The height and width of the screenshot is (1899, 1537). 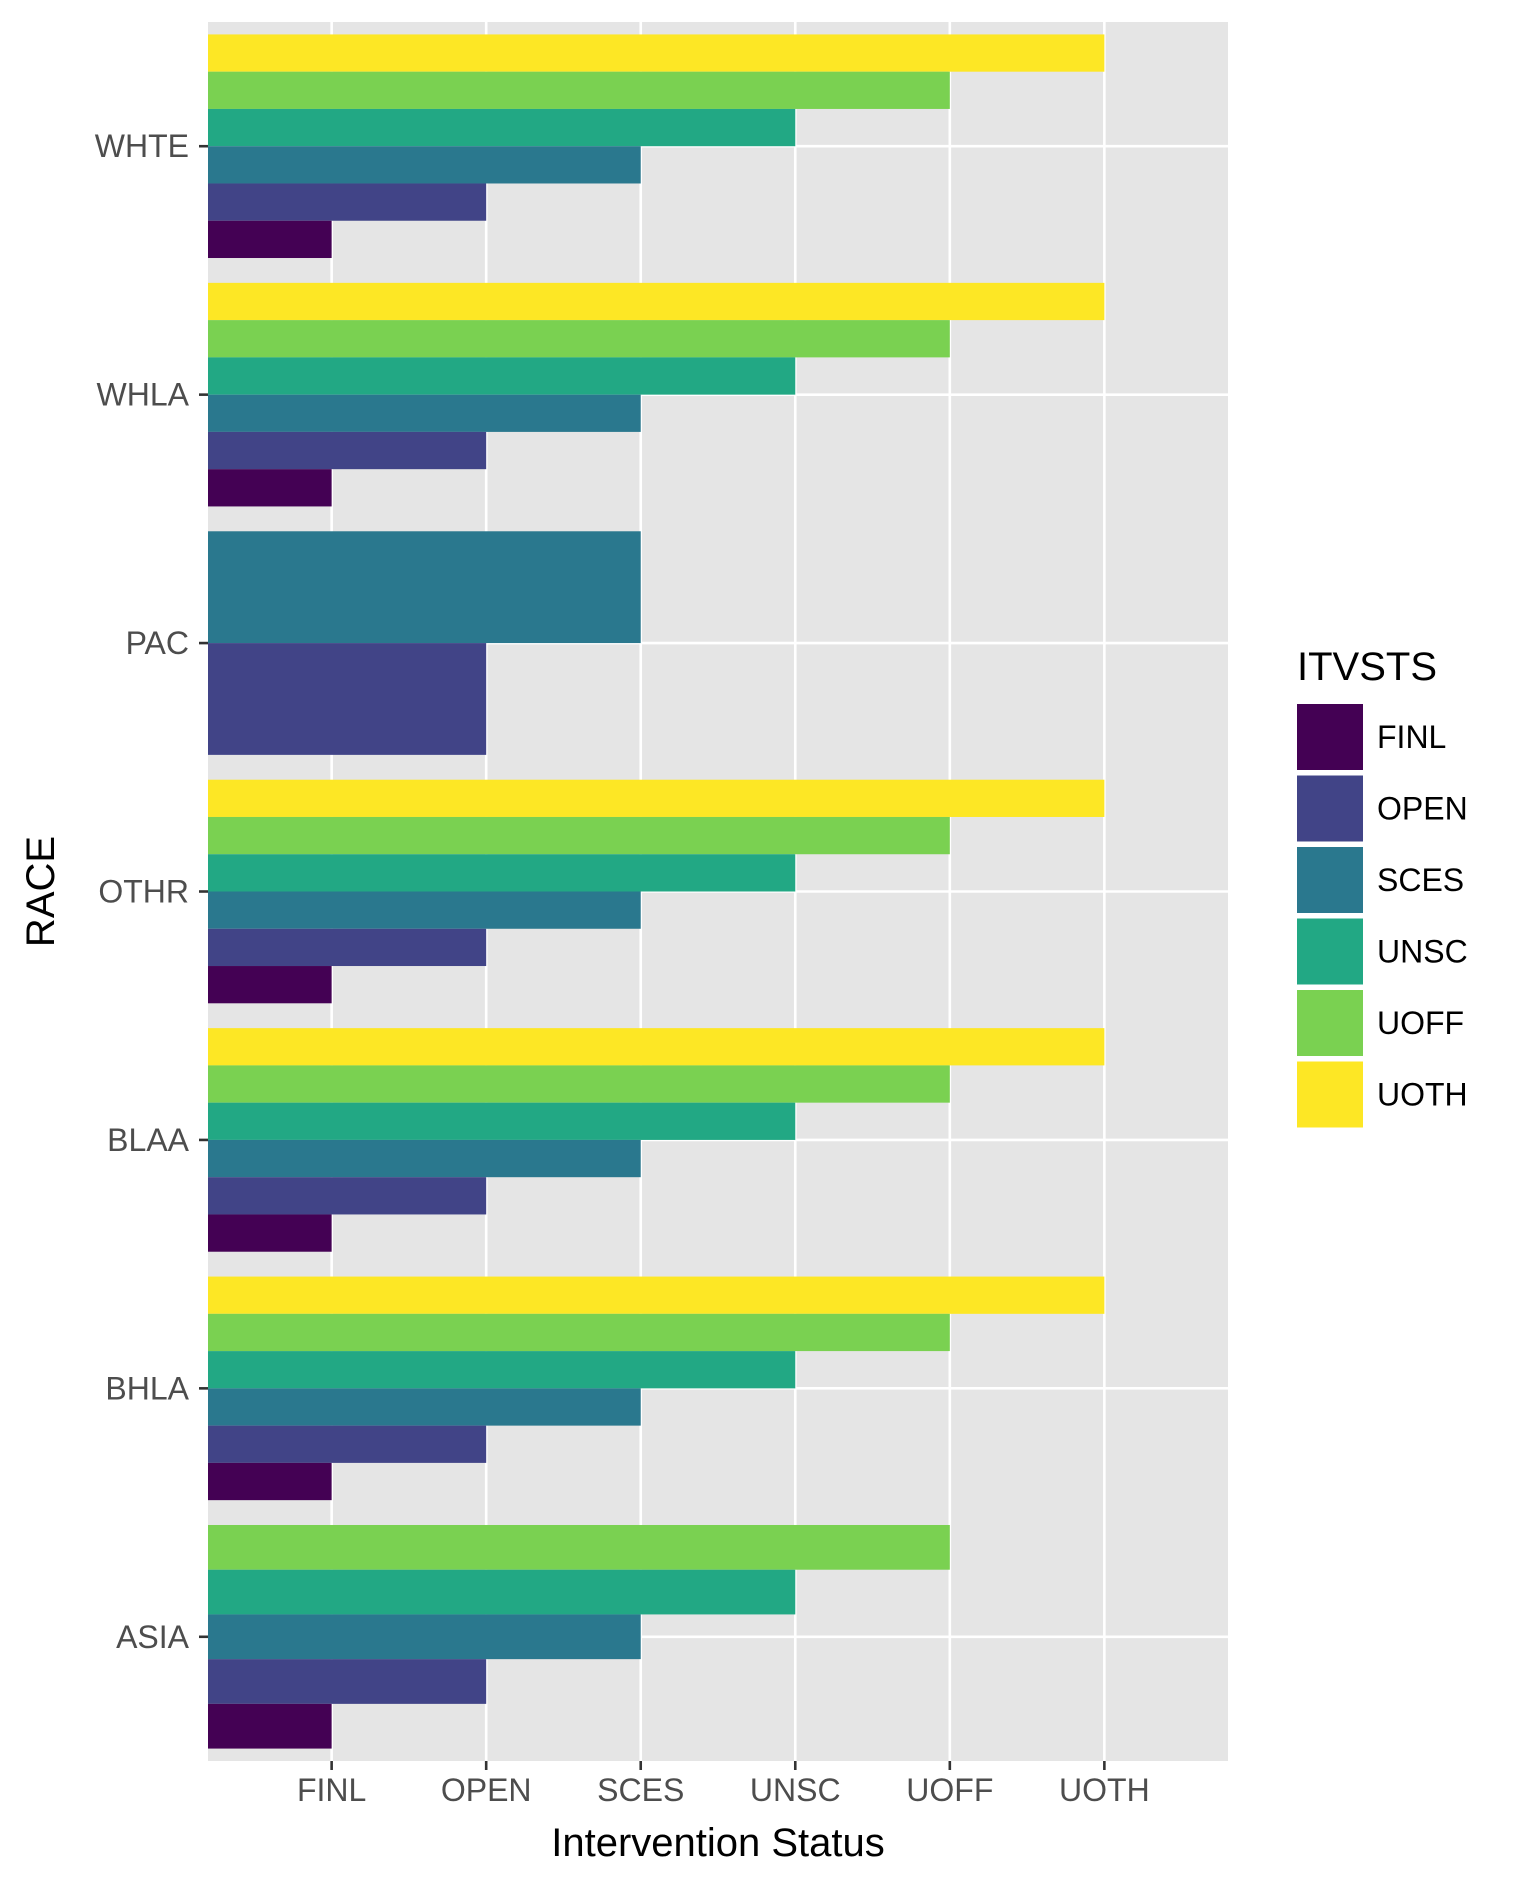 I want to click on legend-swatch-open, so click(x=1330, y=808).